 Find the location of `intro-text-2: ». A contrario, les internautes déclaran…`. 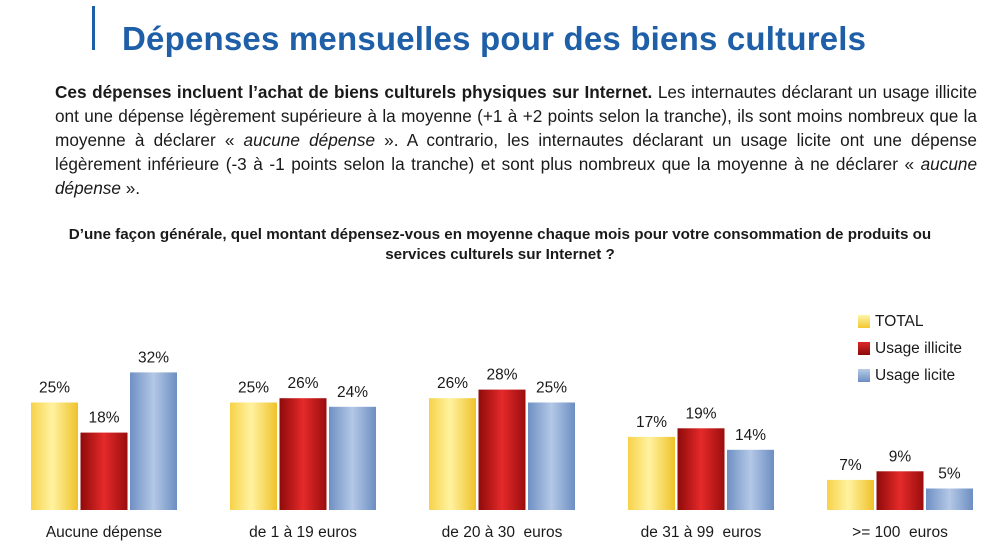

intro-text-2: ». A contrario, les internautes déclaran… is located at coordinates (516, 152).